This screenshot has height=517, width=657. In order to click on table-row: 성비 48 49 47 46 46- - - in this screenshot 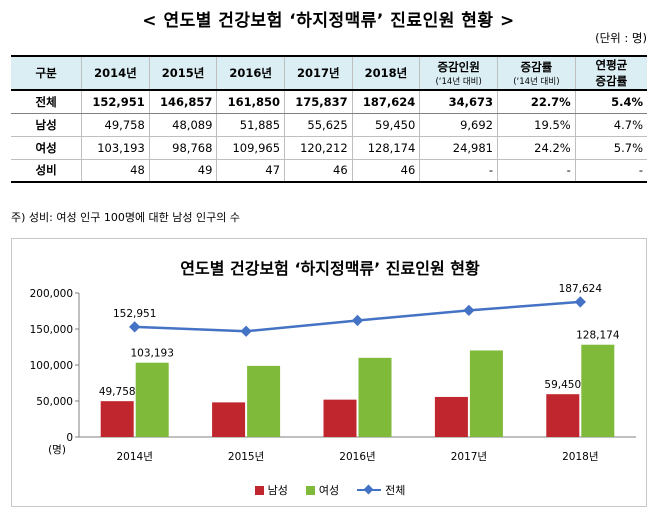, I will do `click(329, 170)`.